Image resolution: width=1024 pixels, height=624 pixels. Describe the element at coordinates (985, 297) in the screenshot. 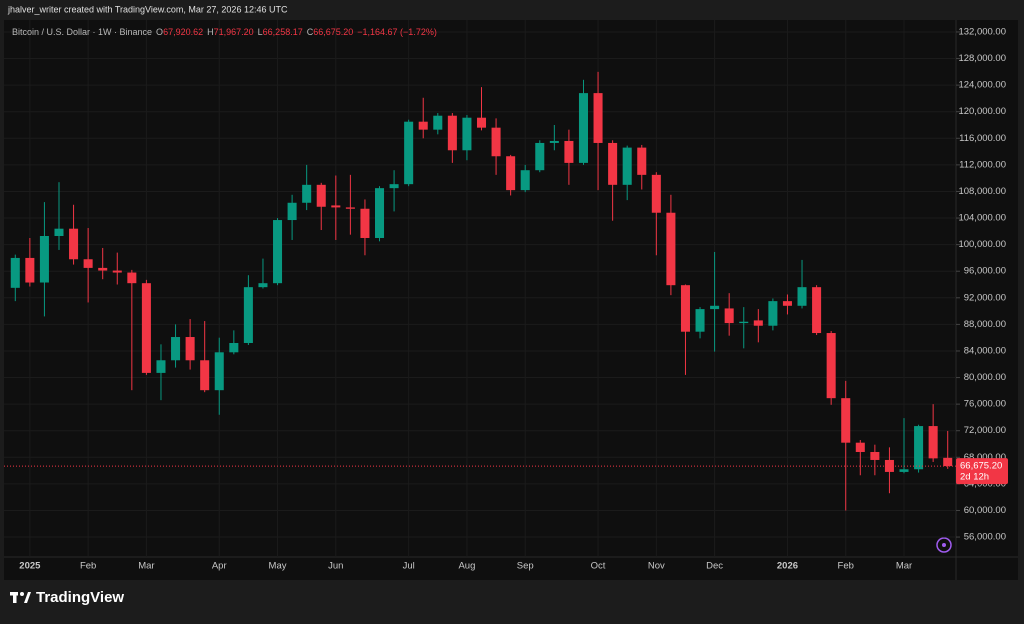

I see `y-tick-label: 92,000.00` at that location.